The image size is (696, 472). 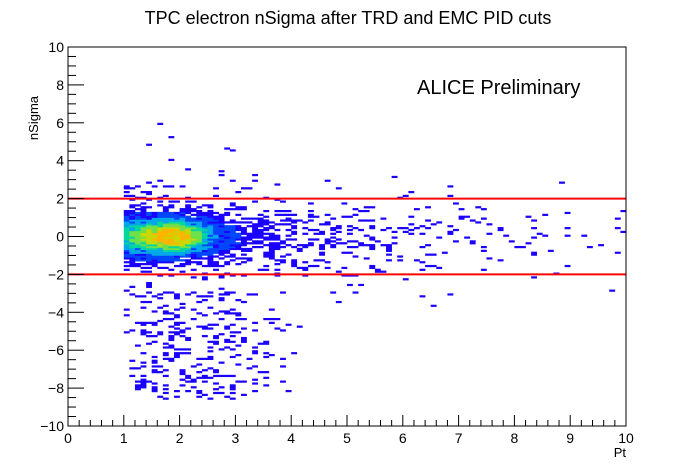 What do you see at coordinates (60, 161) in the screenshot?
I see `y-tick-label: 4` at bounding box center [60, 161].